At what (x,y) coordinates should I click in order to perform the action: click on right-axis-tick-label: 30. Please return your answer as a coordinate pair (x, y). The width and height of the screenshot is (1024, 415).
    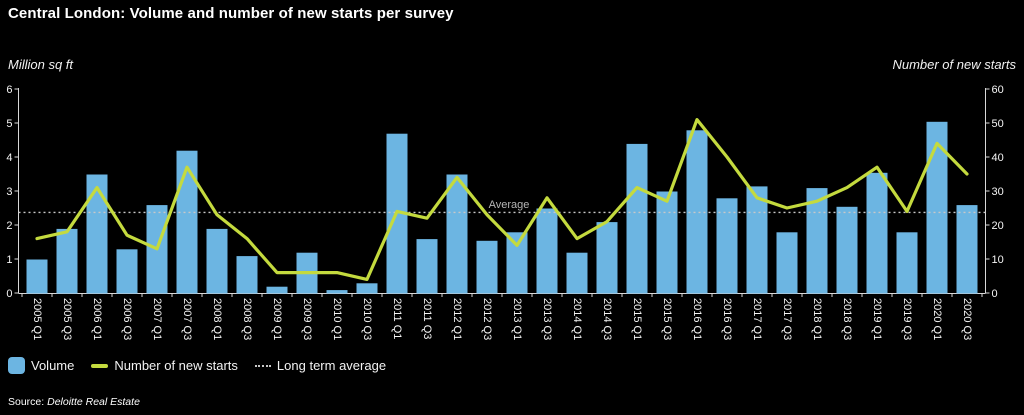
    Looking at the image, I should click on (998, 192).